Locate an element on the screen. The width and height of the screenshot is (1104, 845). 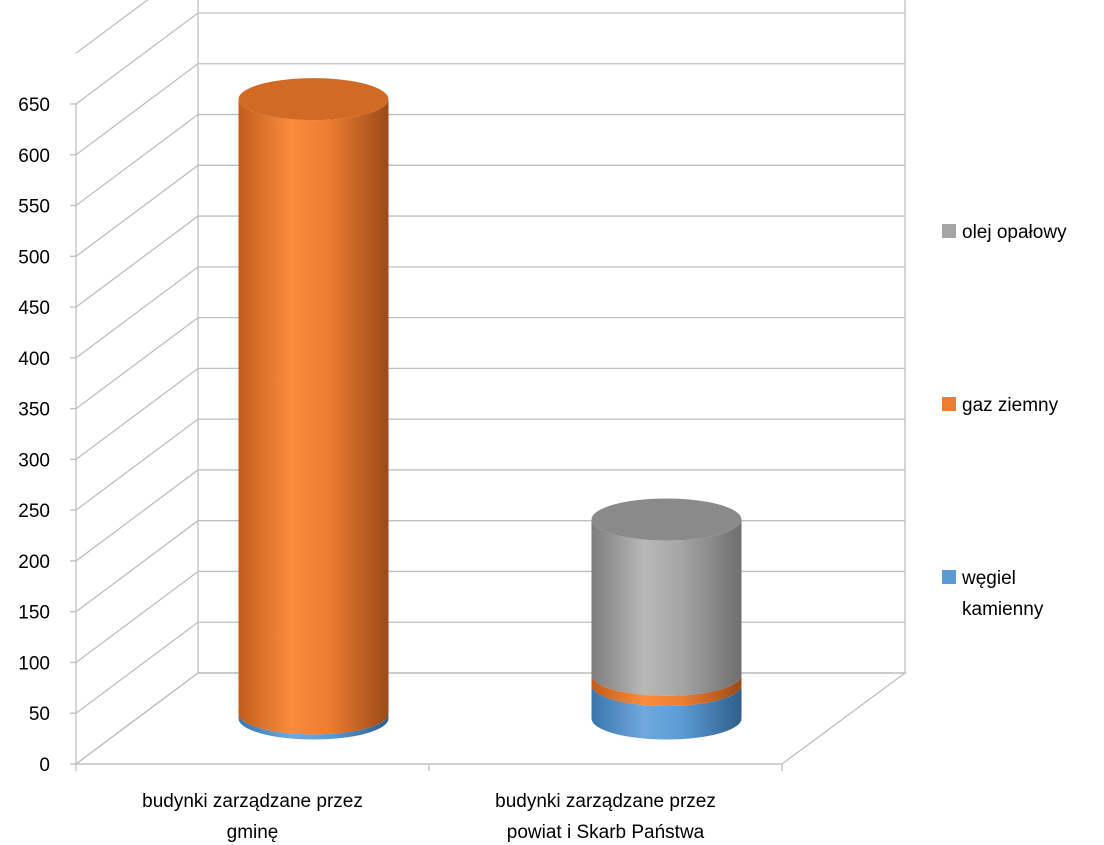
legend-label: węgiel kamienny is located at coordinates (1002, 594).